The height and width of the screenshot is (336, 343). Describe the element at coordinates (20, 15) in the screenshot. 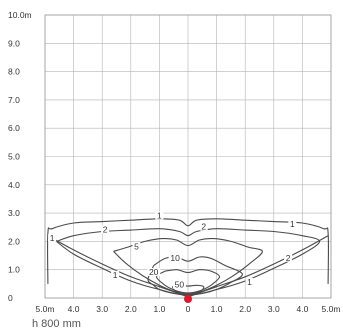

I see `y-tick-label: 10.0m` at that location.